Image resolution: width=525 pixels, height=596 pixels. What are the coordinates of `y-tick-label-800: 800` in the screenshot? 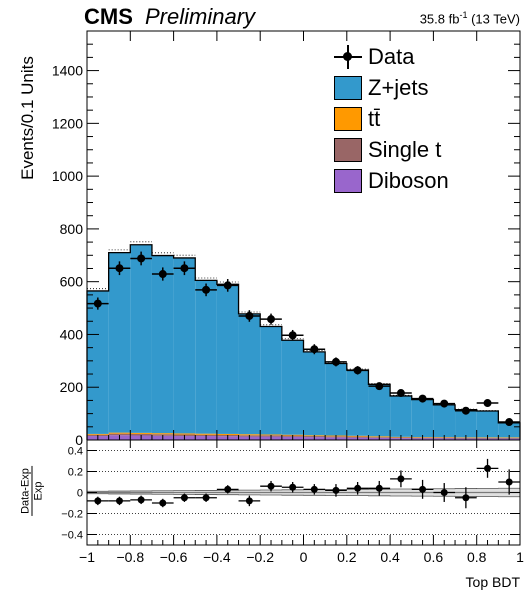 It's located at (72, 229).